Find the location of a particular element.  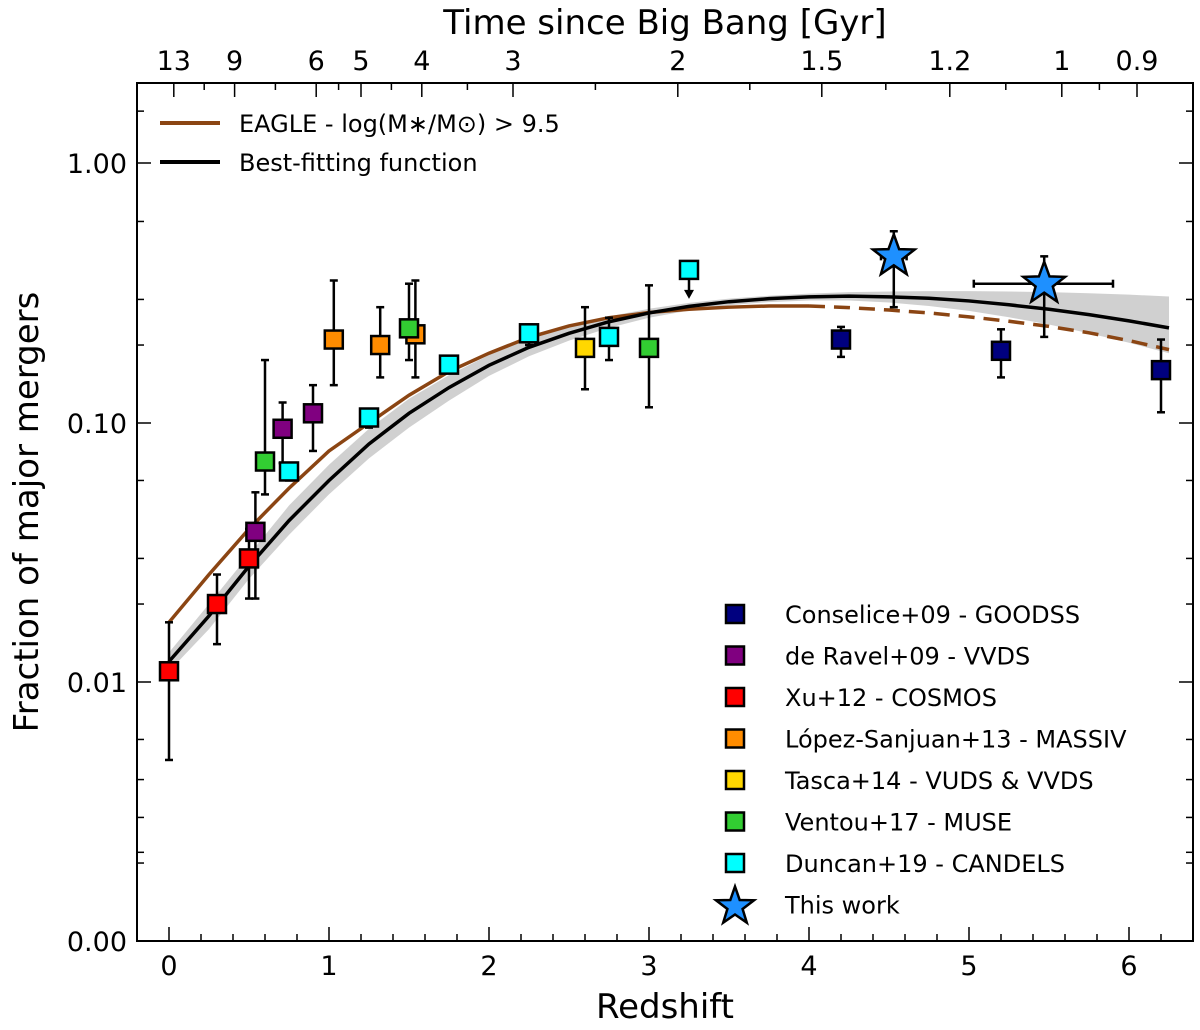

top-axis-label: Time since Big Bang [Gyr] is located at coordinates (664, 23).